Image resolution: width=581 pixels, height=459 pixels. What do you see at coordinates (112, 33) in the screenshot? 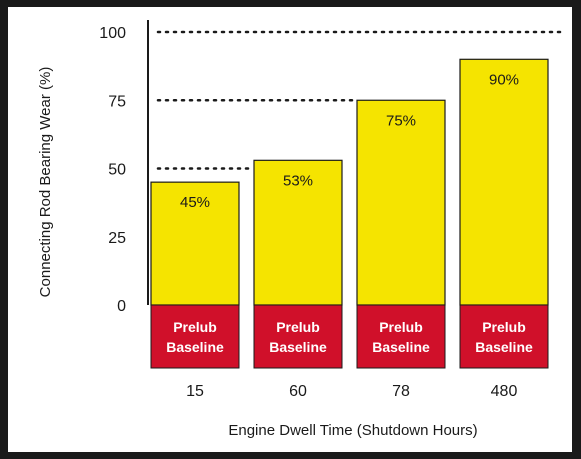
I see `y-tick-label: 100` at bounding box center [112, 33].